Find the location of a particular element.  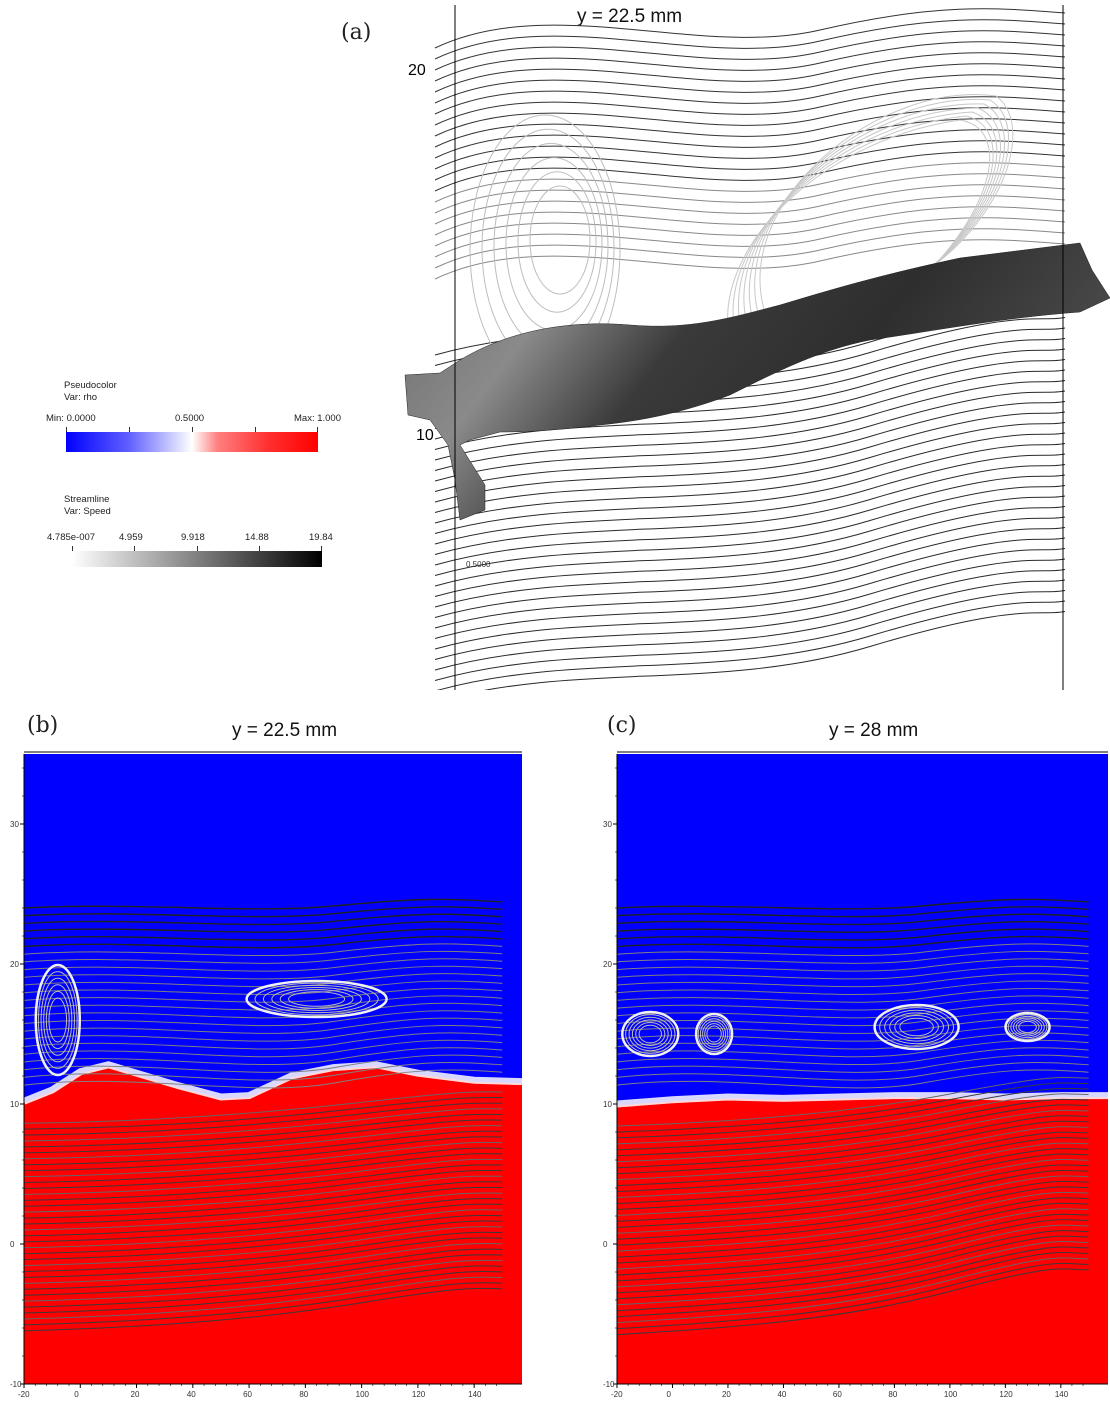

y-tick-label: 10 is located at coordinates (14, 1104).